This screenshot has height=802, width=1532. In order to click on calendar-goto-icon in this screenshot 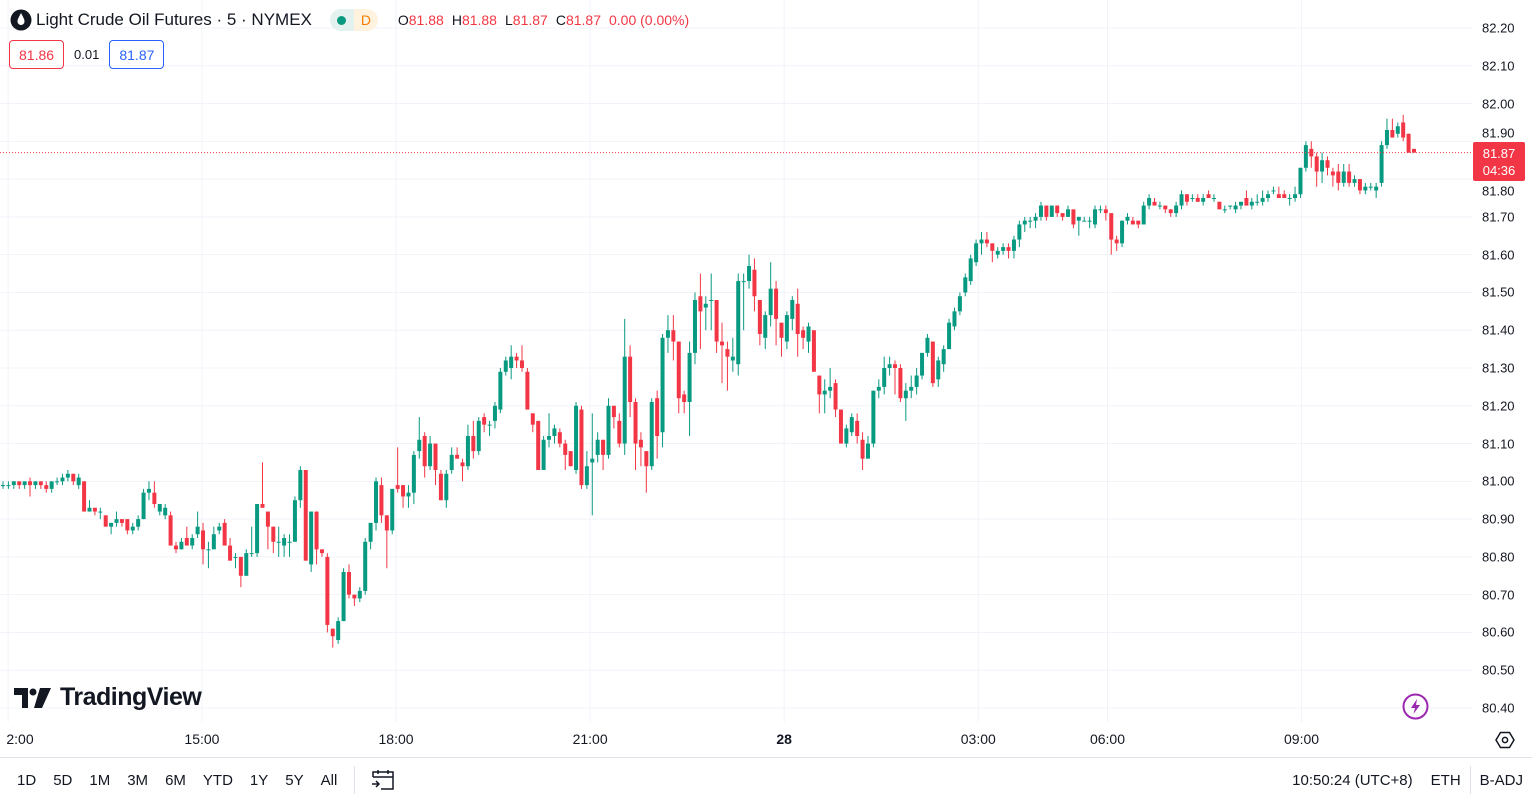, I will do `click(383, 780)`.